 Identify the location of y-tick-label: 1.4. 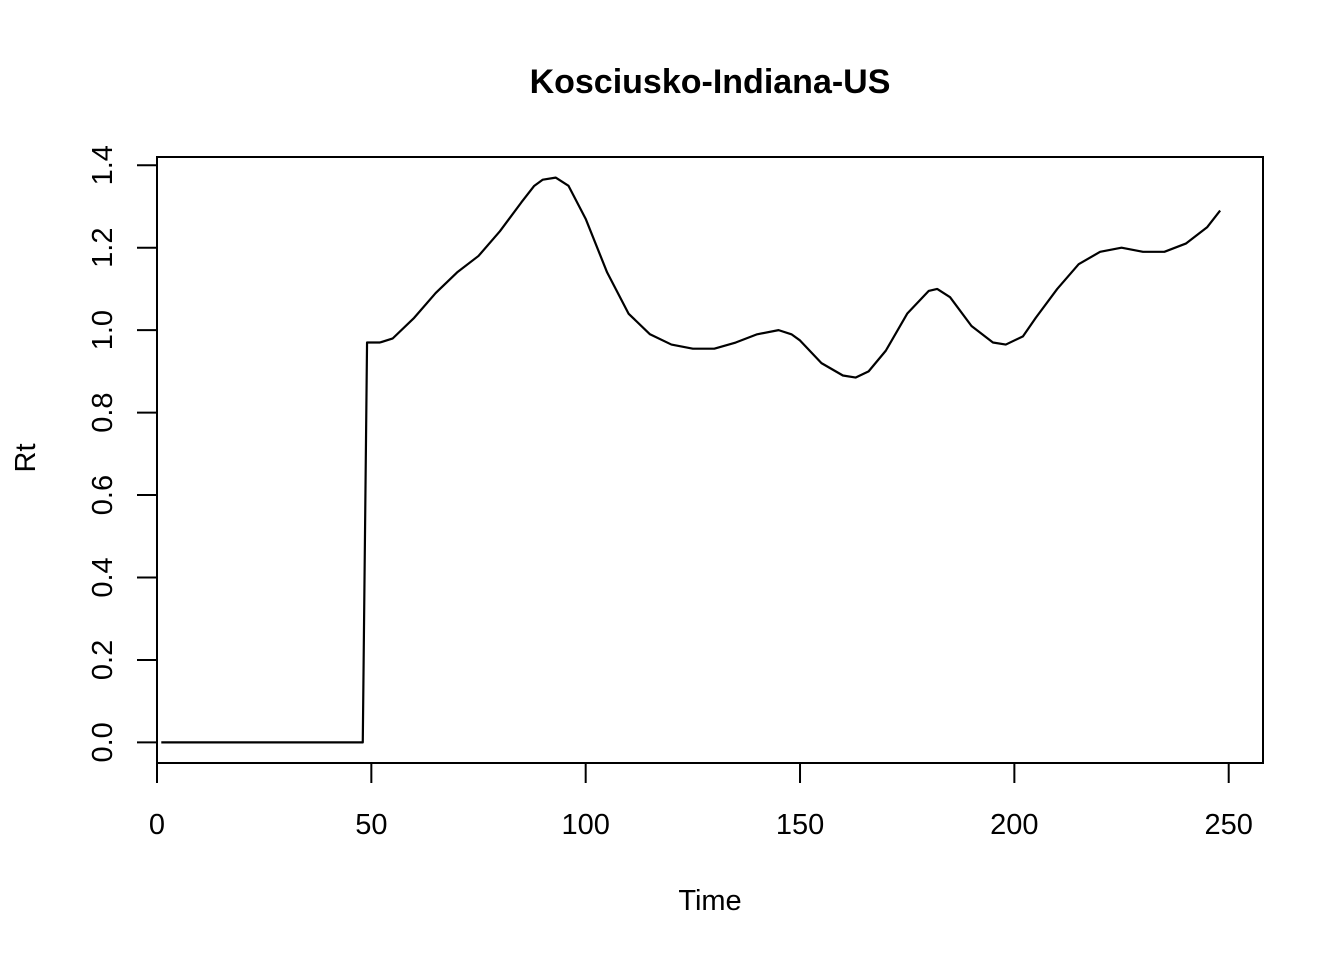
(103, 165).